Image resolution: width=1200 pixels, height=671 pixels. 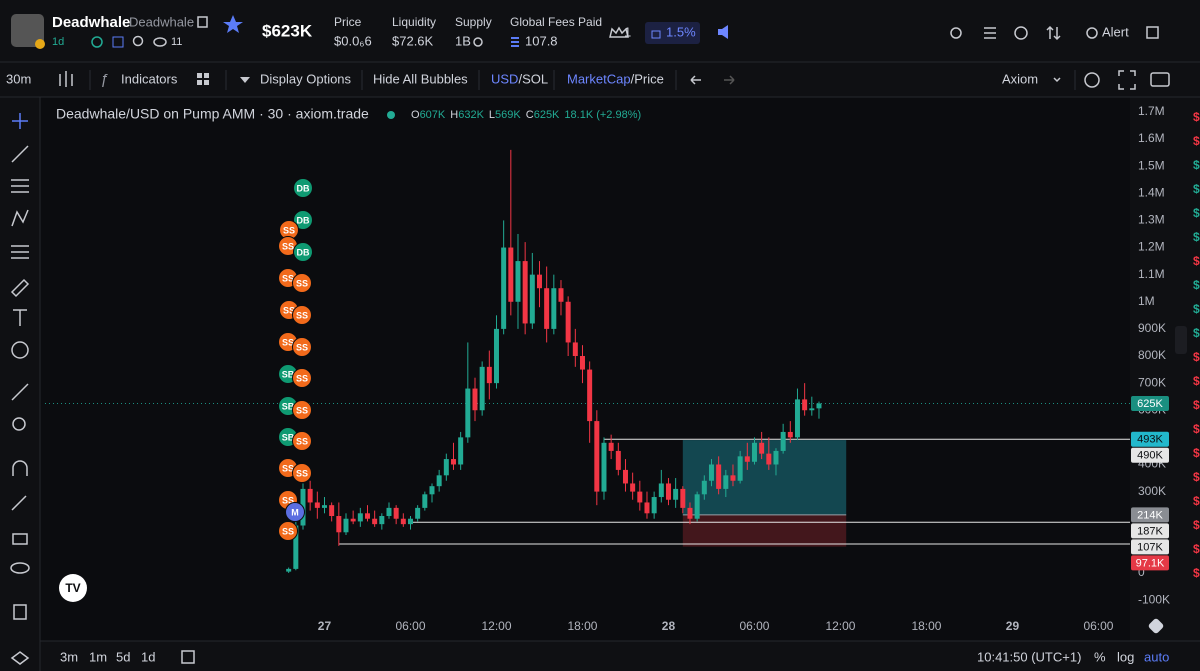 I want to click on hide-bubbles: Hide All Bubbles, so click(x=420, y=78).